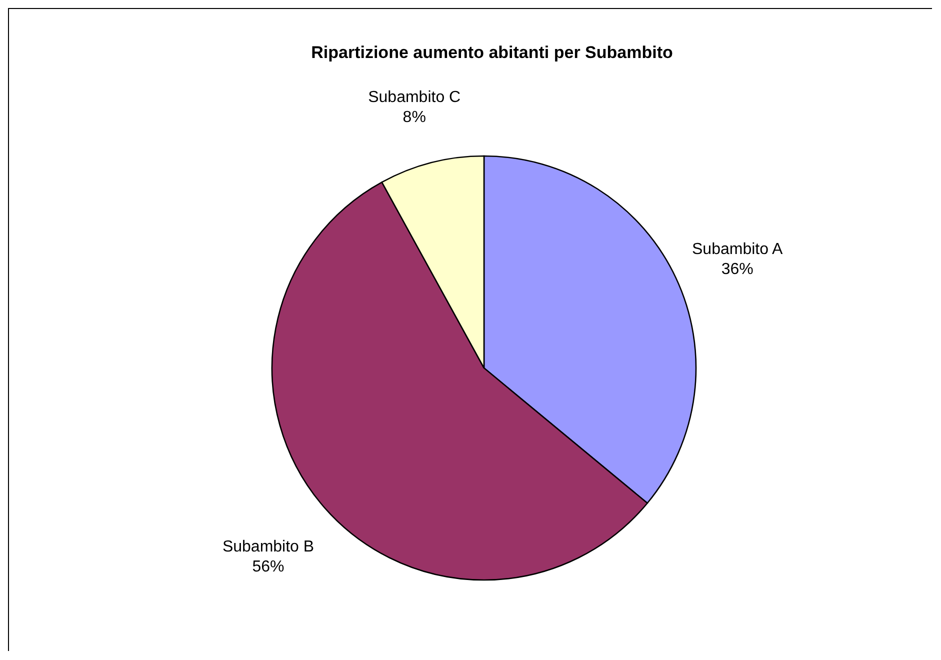  I want to click on data-label: 8%, so click(414, 117).